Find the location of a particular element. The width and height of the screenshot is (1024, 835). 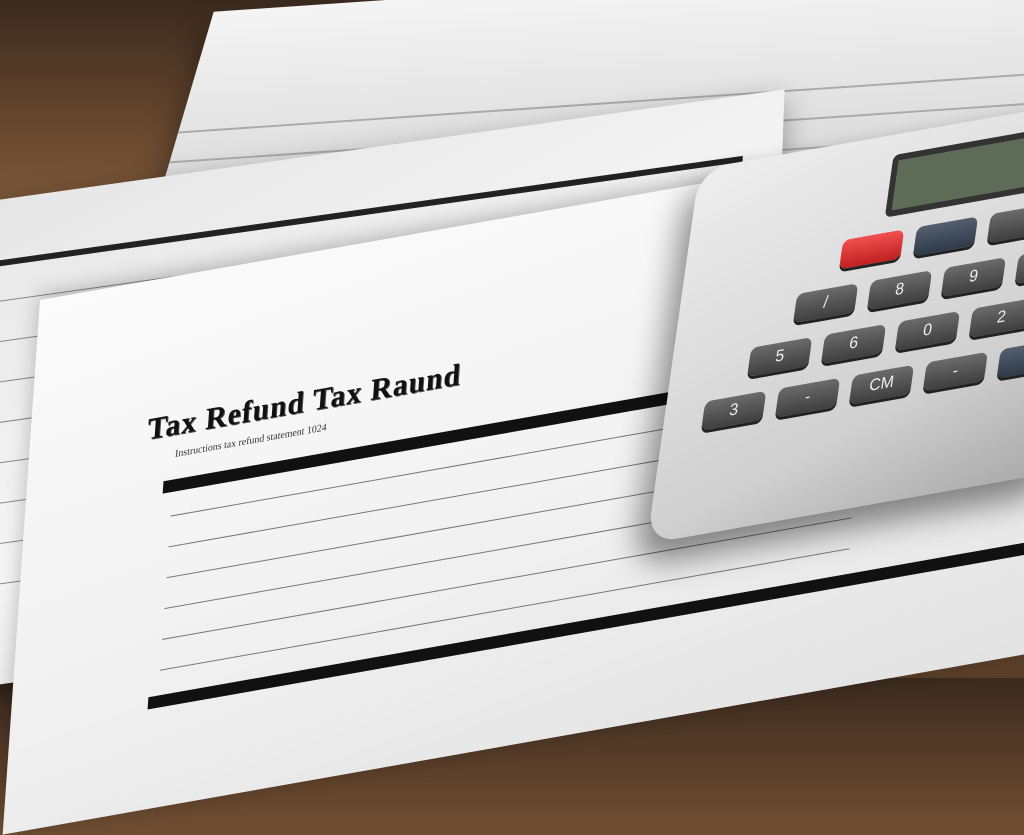

calculator-display is located at coordinates (954, 167).